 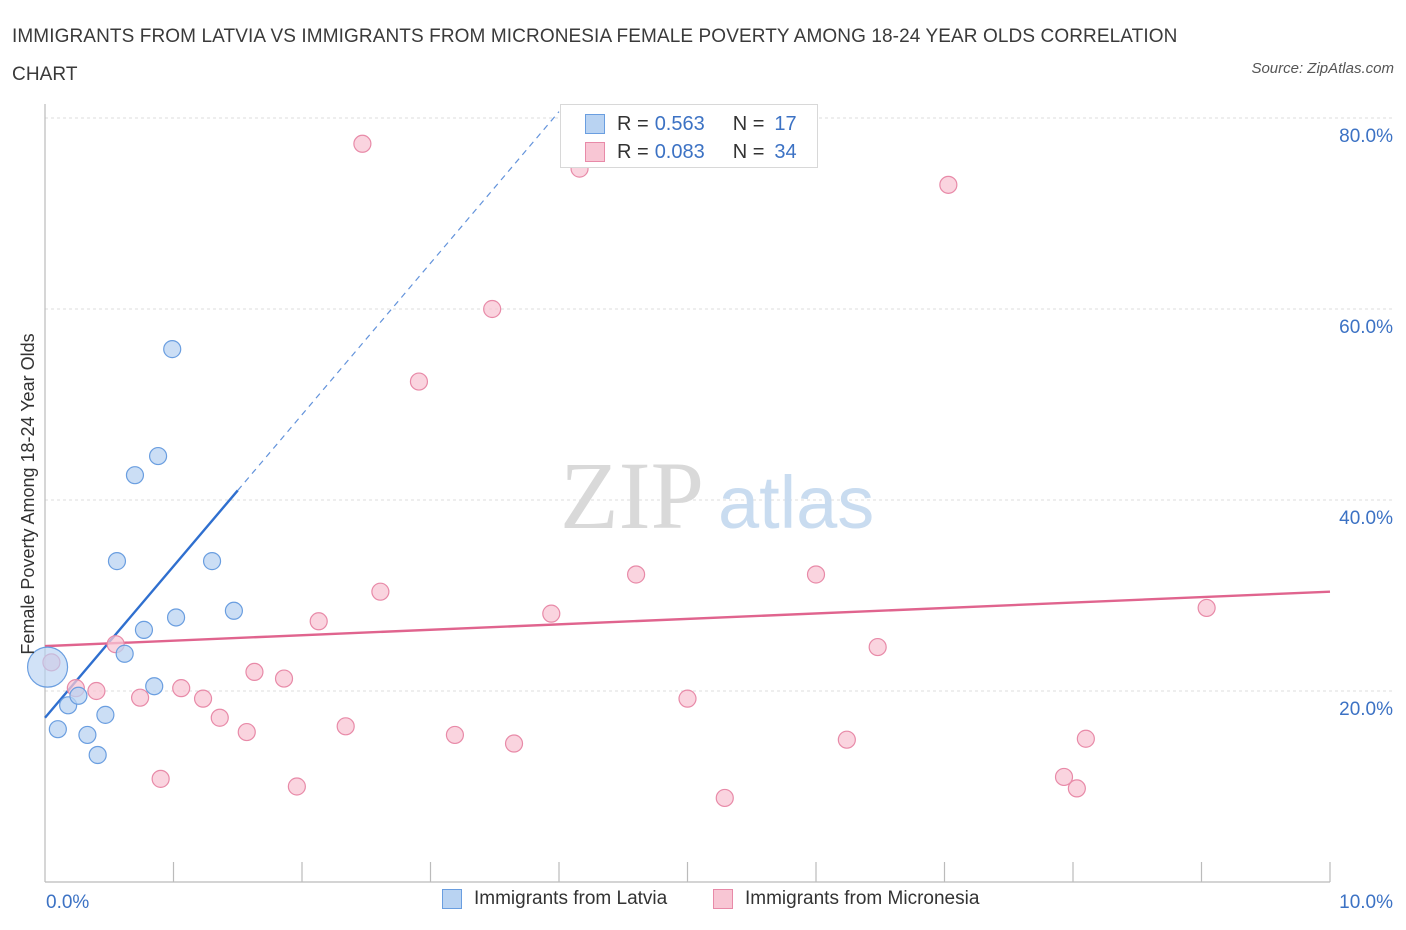 What do you see at coordinates (1322, 68) in the screenshot?
I see `source-label: Source: ZipAtlas.com` at bounding box center [1322, 68].